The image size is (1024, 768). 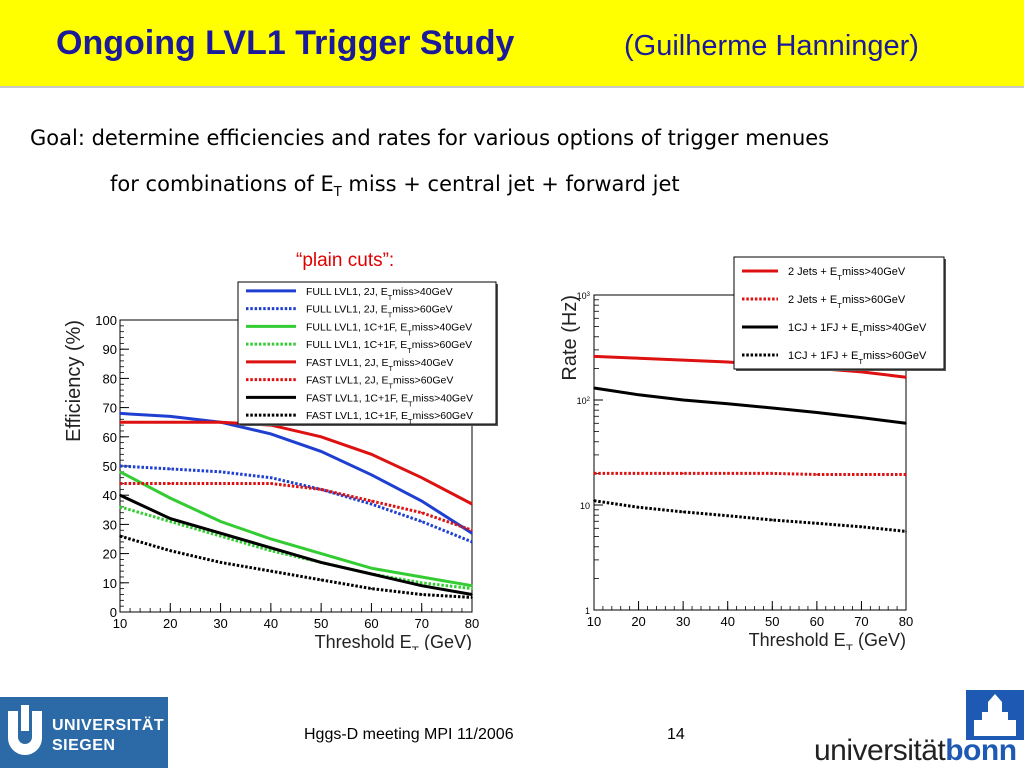 What do you see at coordinates (371, 623) in the screenshot?
I see `x-tick-label: 60` at bounding box center [371, 623].